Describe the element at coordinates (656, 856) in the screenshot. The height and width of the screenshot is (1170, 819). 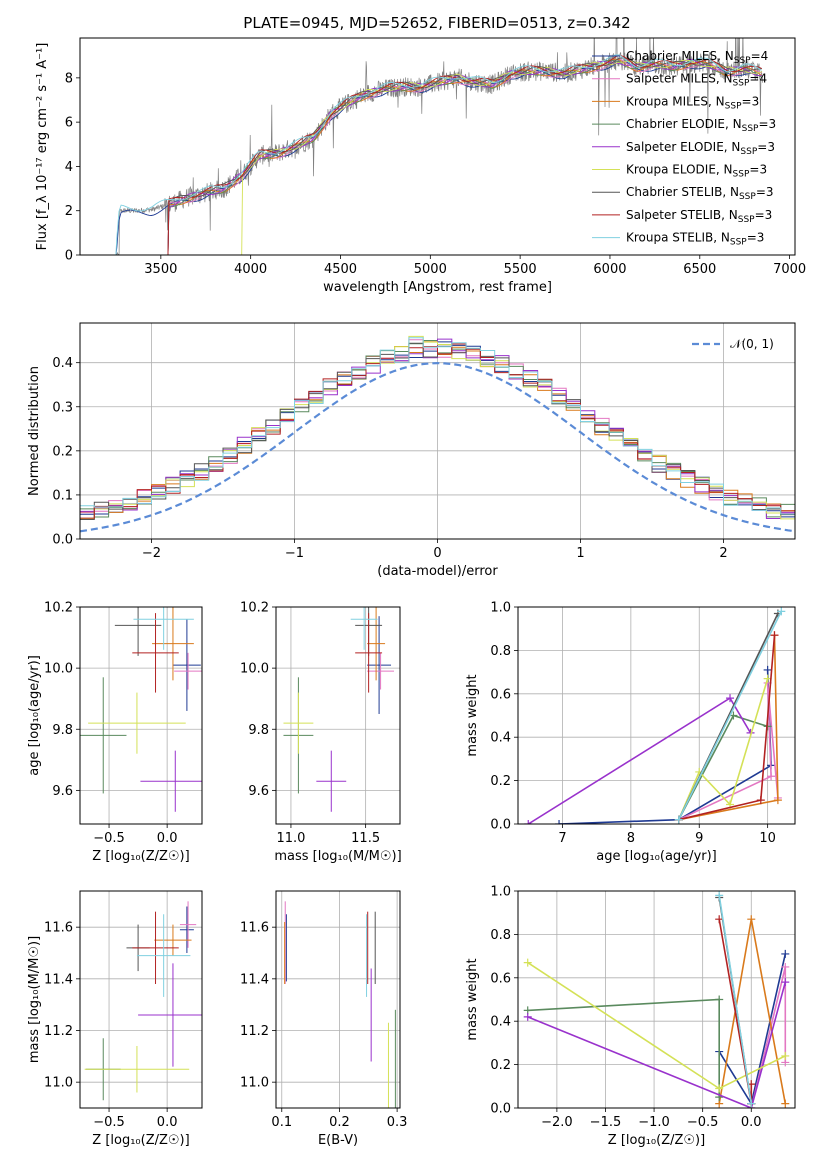
I see `x-axis-label: age [log₁₀(age/yr)]` at that location.